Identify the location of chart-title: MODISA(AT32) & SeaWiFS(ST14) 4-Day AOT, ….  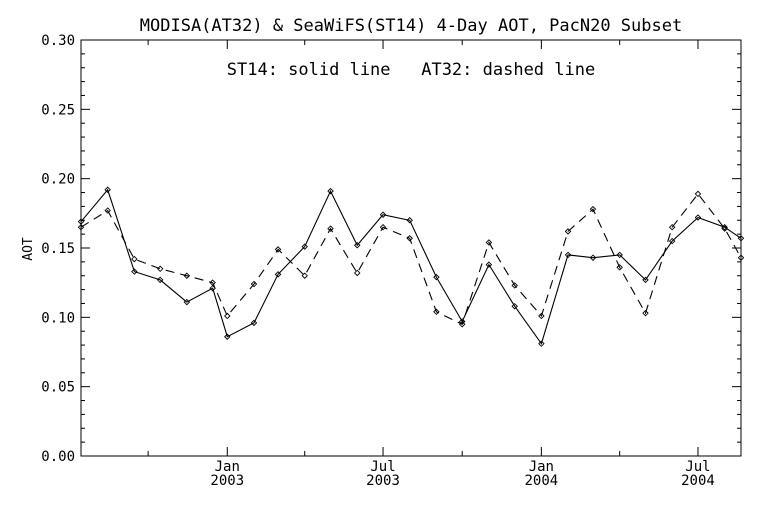
(411, 26).